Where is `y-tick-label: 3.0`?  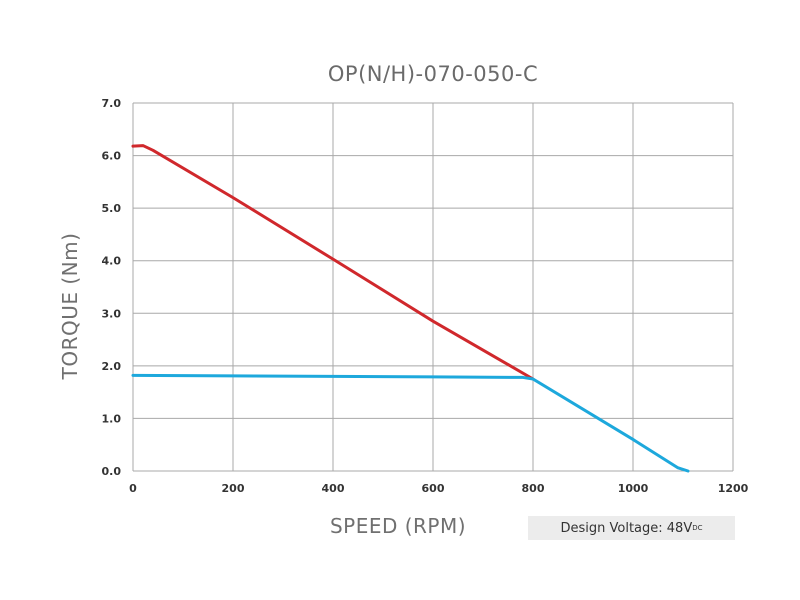
y-tick-label: 3.0 is located at coordinates (112, 313).